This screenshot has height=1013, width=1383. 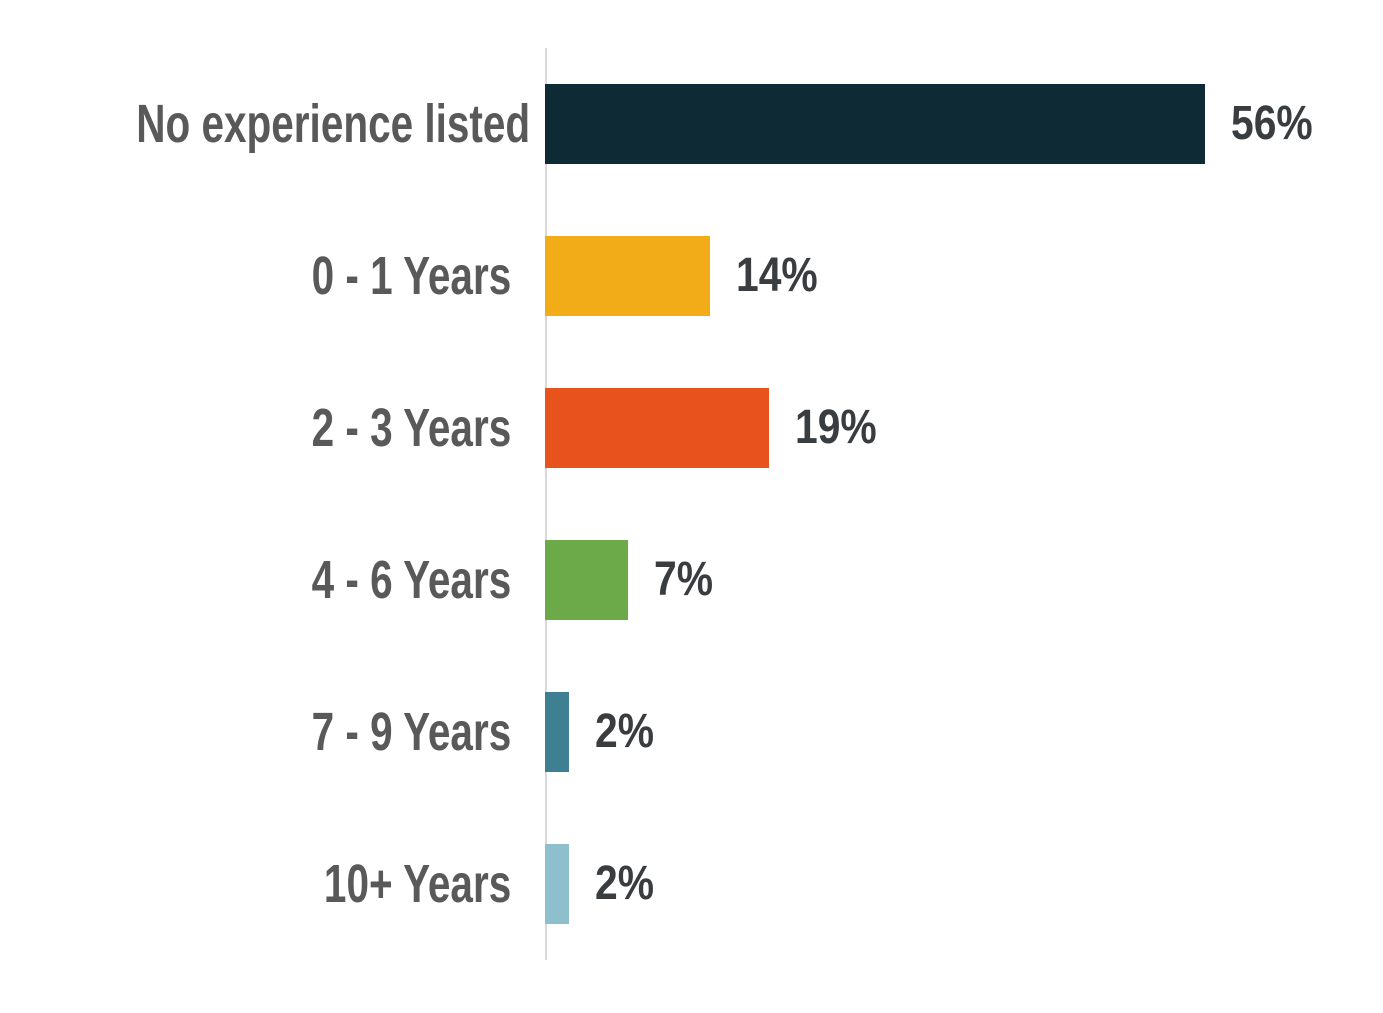 I want to click on value-label: 56%, so click(x=1272, y=123).